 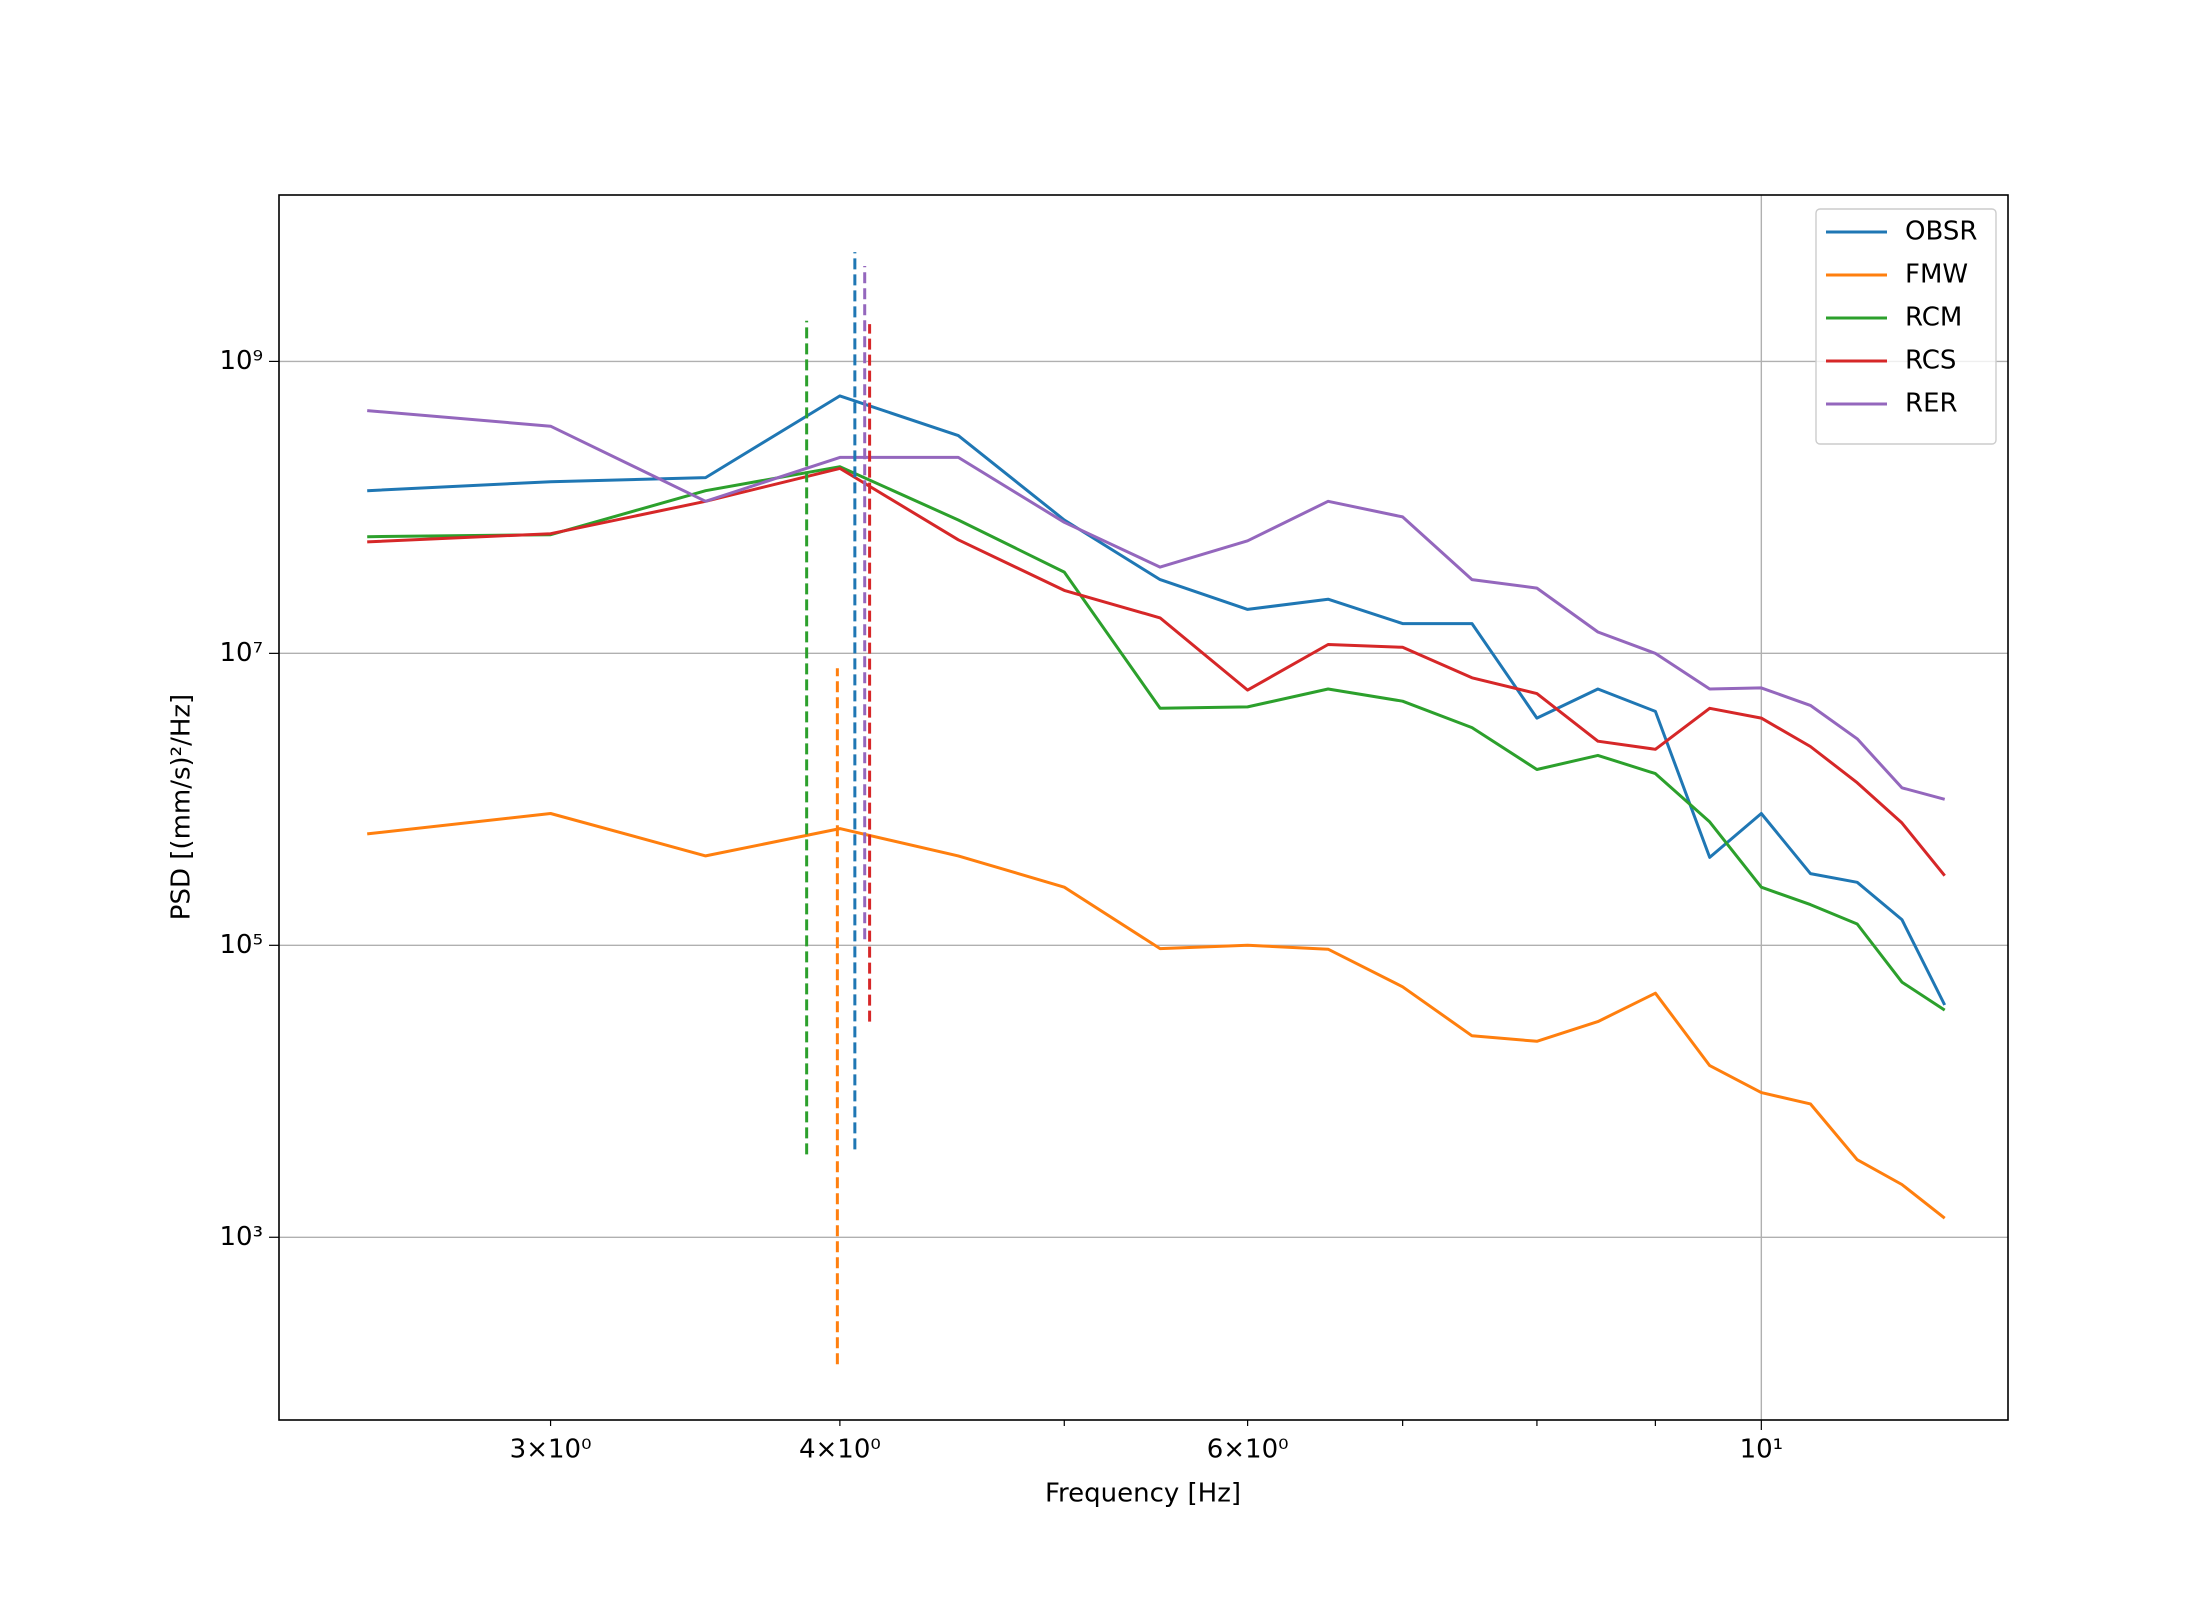 I want to click on legend-box, so click(x=1906, y=326).